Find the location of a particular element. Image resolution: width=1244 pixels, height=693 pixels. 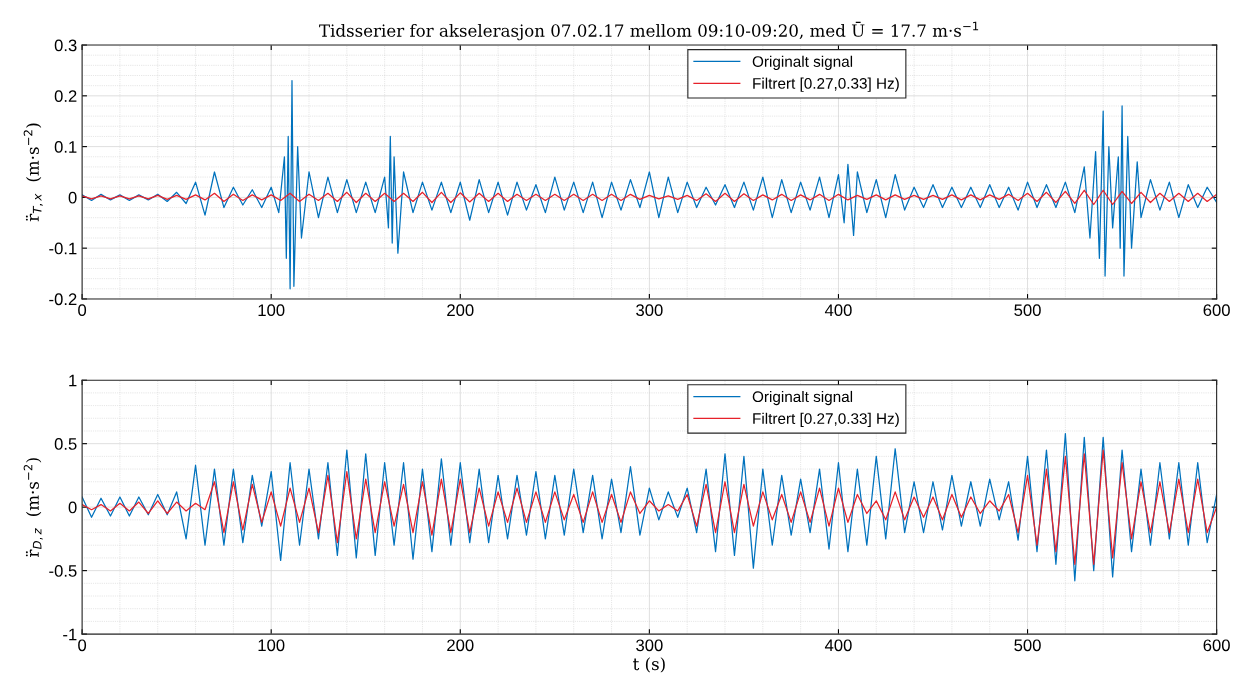

y-tick-label: 0.1 is located at coordinates (65, 147).